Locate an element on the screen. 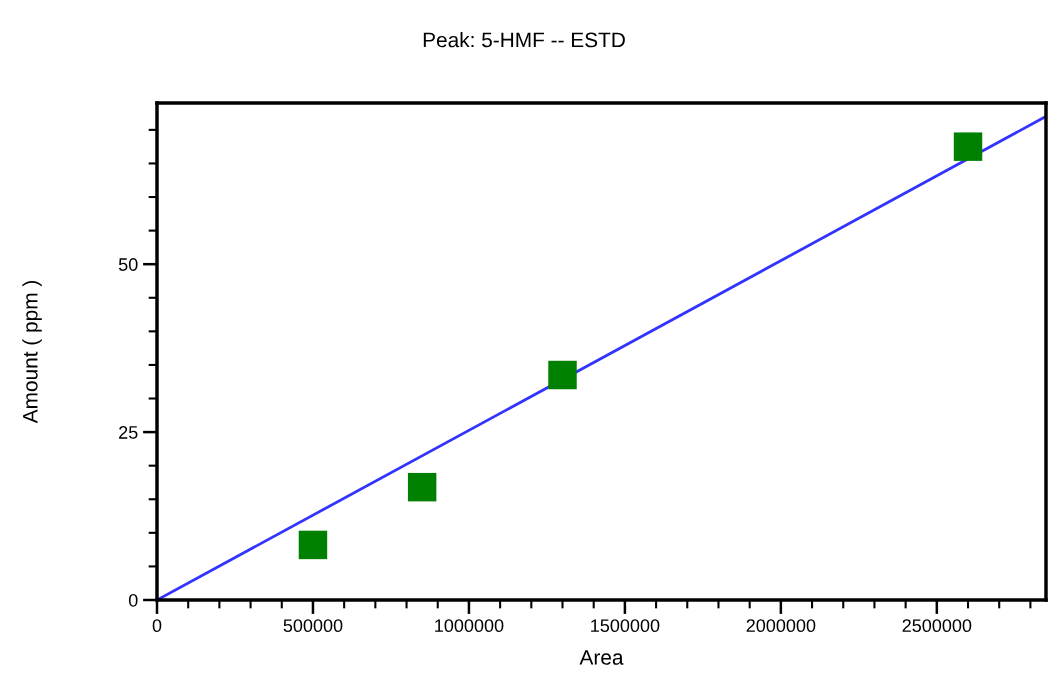  x-tick-label: 2500000 is located at coordinates (937, 626).